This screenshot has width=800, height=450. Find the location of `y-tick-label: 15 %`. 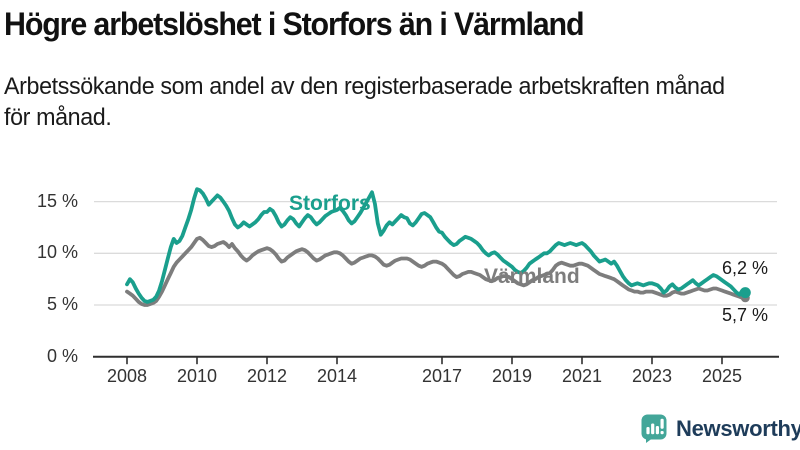

y-tick-label: 15 % is located at coordinates (57, 200).